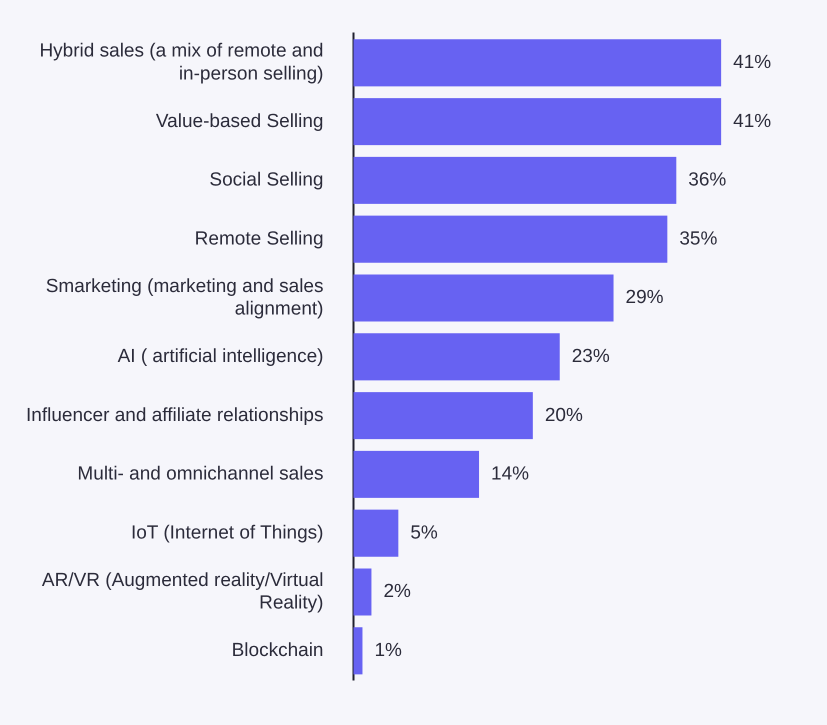 This screenshot has width=827, height=725. I want to click on data-label: 14%, so click(510, 474).